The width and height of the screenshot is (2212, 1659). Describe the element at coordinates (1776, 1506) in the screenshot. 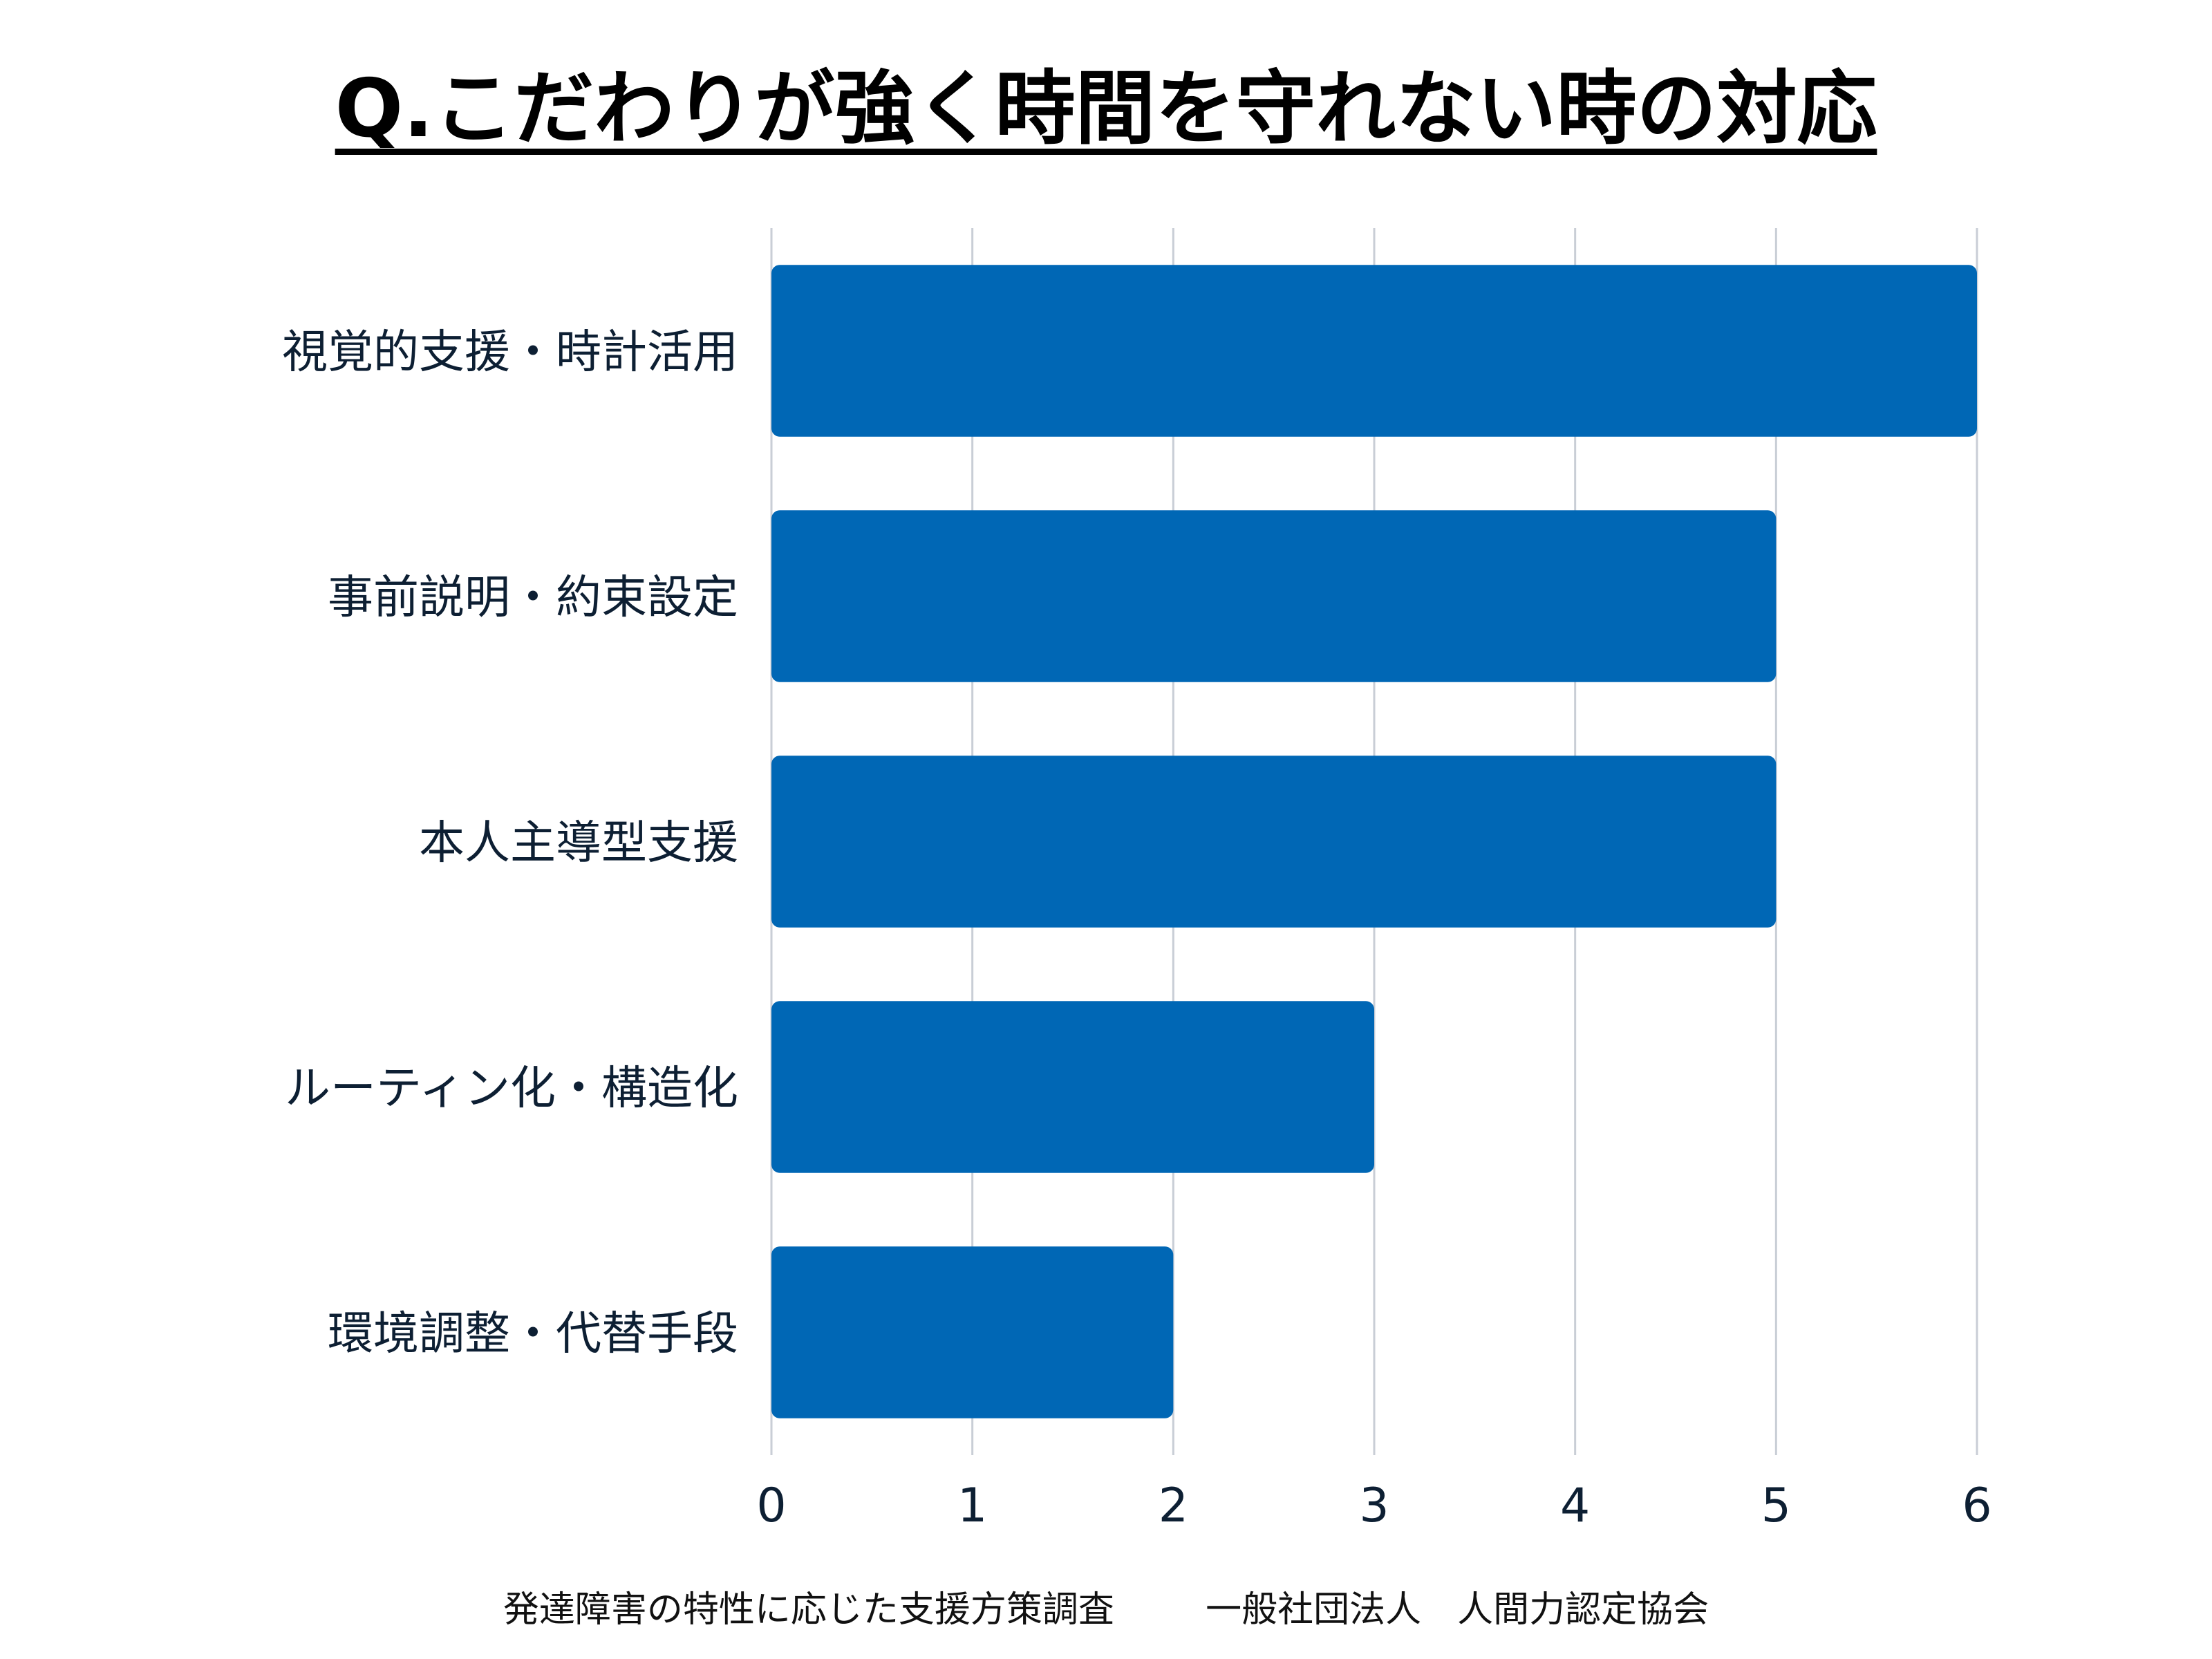

I see `x-tick-label: 5` at that location.